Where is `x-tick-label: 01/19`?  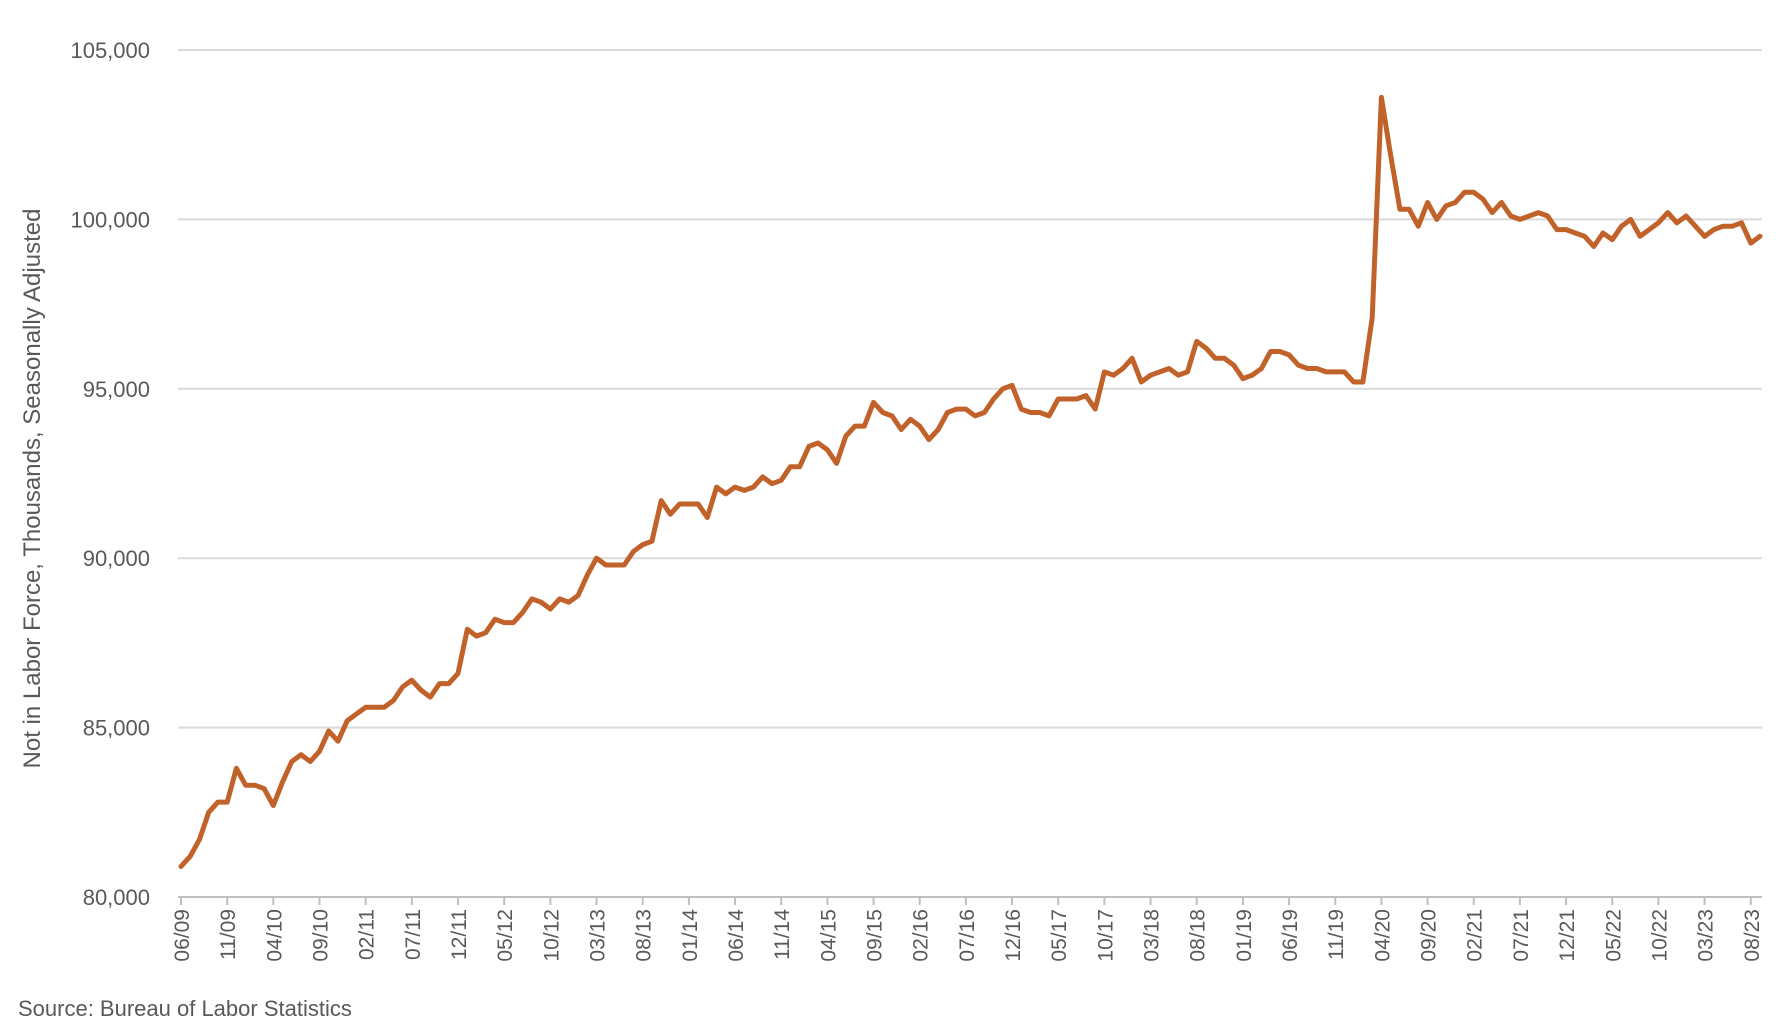
x-tick-label: 01/19 is located at coordinates (1244, 935).